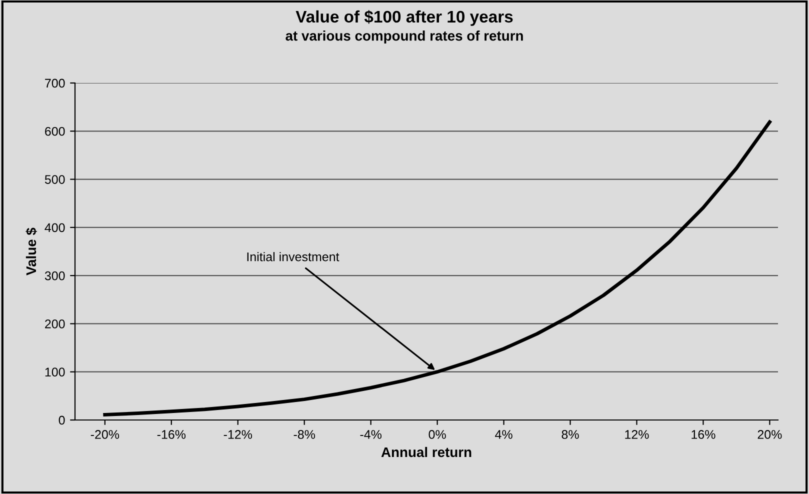  I want to click on y-tick-label: 0, so click(61, 420).